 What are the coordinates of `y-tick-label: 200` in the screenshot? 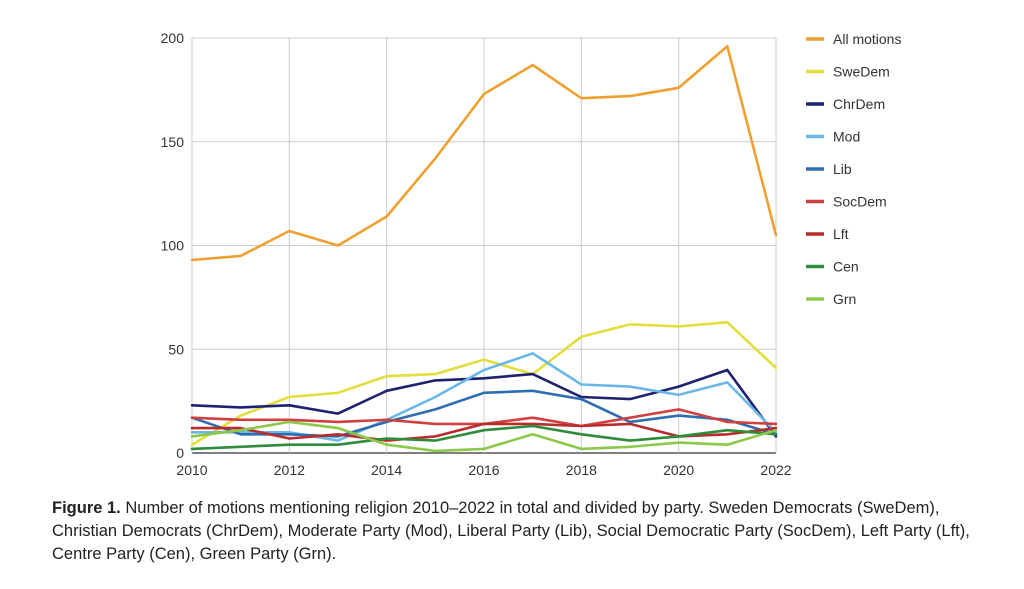 It's located at (173, 38).